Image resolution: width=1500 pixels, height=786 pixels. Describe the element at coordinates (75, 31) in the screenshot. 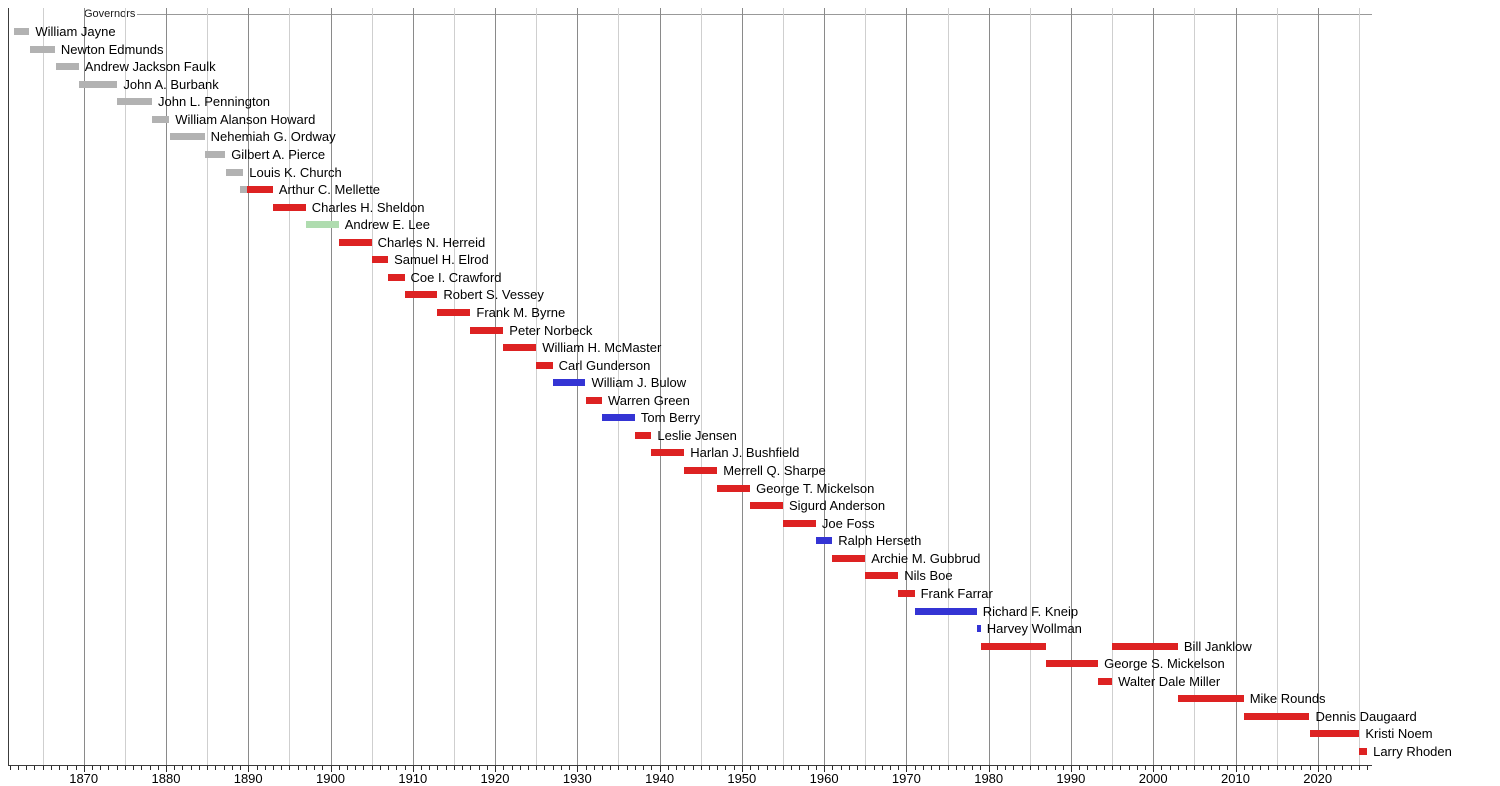

I see `governor-name-label: William Jayne` at that location.